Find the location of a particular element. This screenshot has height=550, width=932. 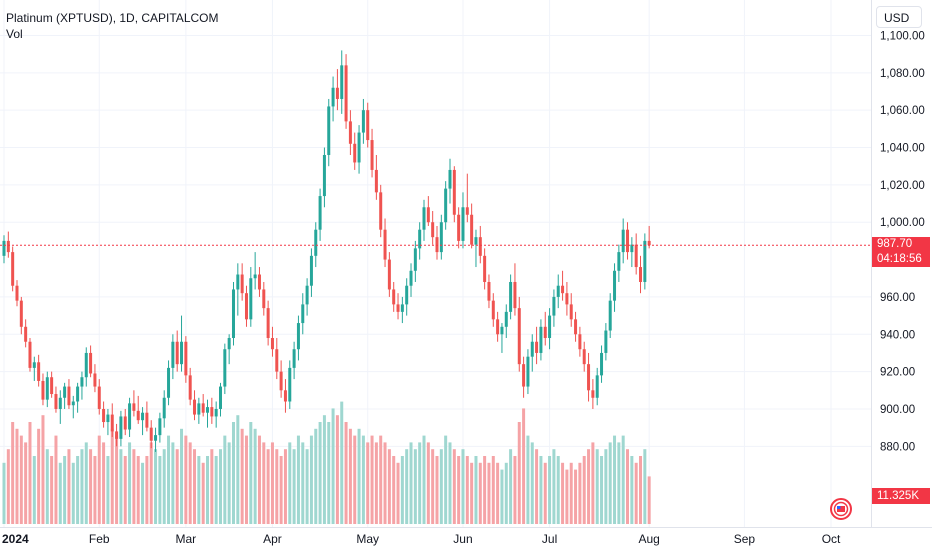

symbol-title: Platinum (XPTUSD), 1D, CAPITALCOM is located at coordinates (112, 18).